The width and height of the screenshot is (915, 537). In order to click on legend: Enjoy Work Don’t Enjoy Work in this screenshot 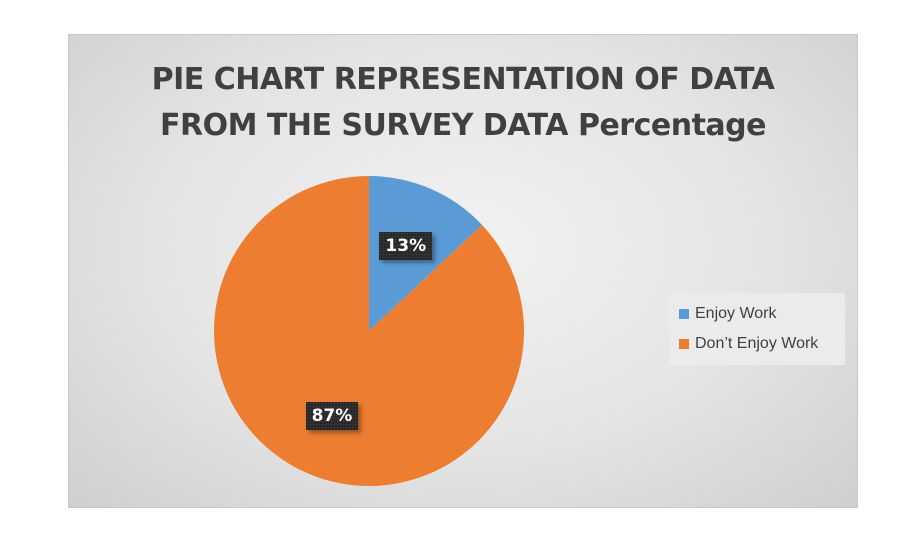, I will do `click(757, 329)`.